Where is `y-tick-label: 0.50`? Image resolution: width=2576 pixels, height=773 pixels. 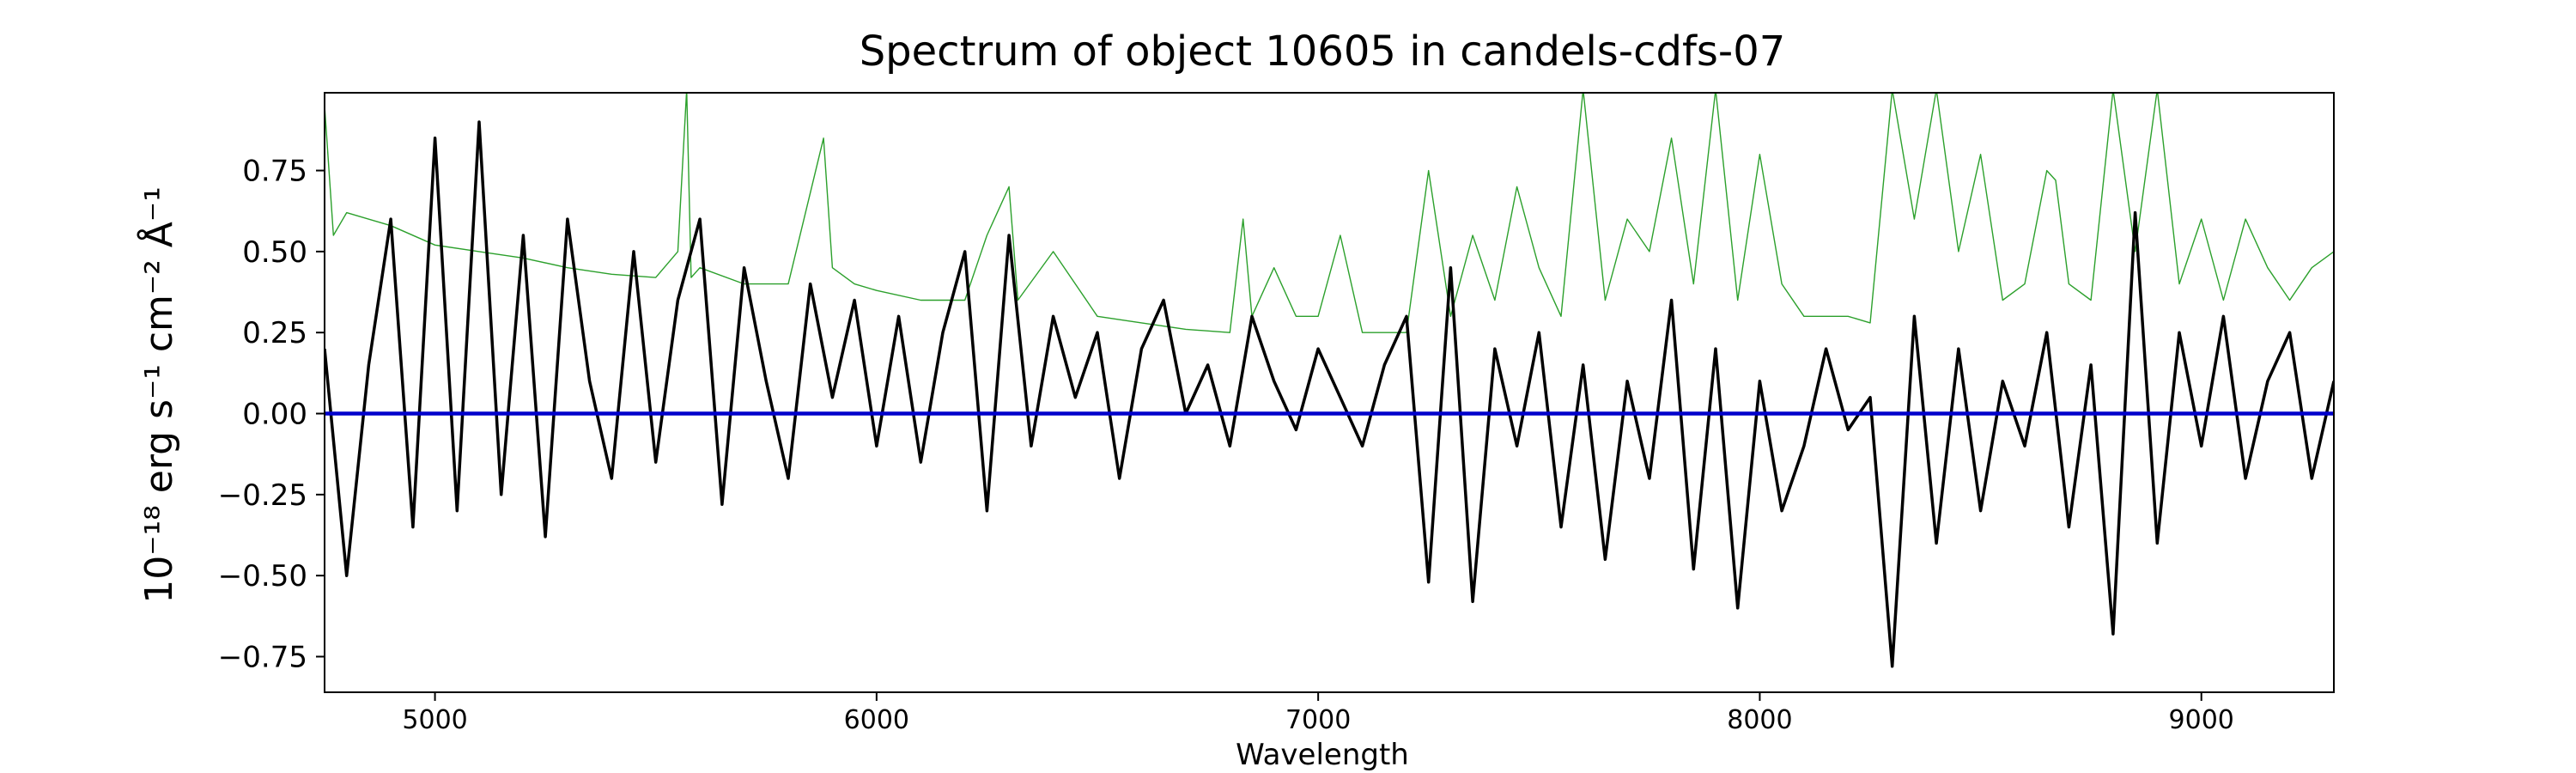
y-tick-label: 0.50 is located at coordinates (274, 252).